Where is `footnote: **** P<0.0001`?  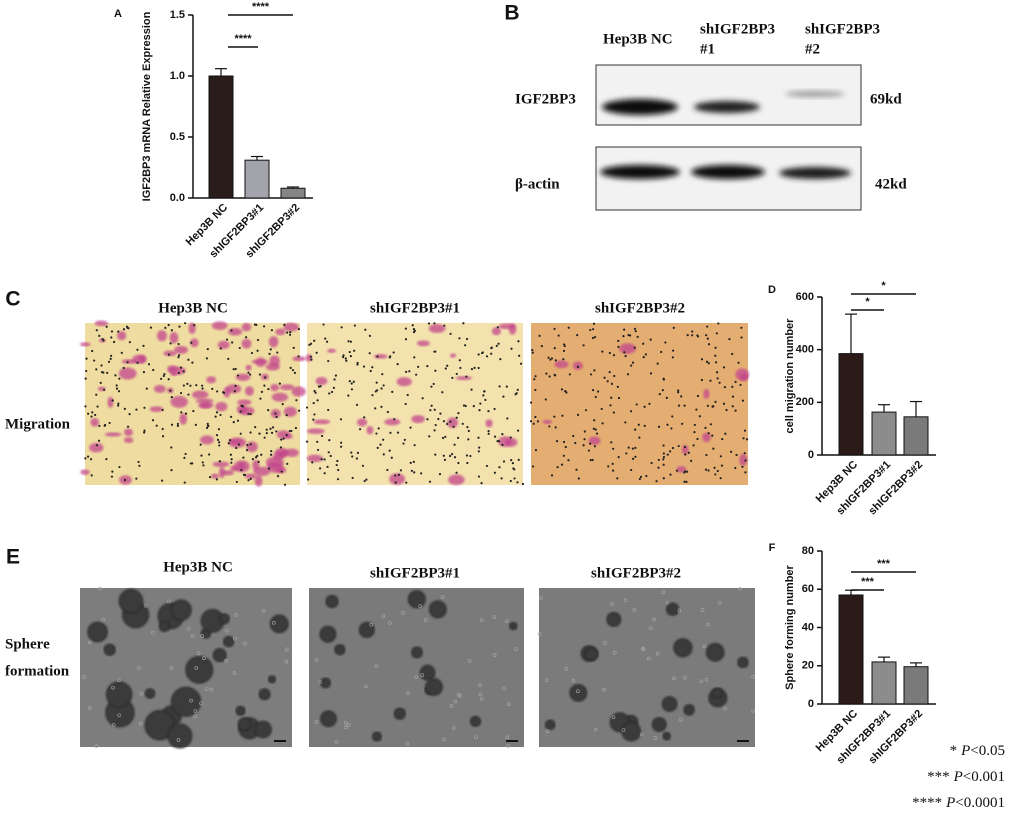
footnote: **** P<0.0001 is located at coordinates (958, 803).